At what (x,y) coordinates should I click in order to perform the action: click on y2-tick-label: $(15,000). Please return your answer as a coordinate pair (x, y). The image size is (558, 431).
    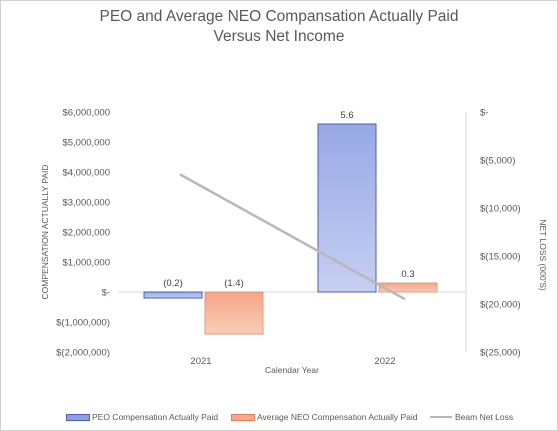
    Looking at the image, I should click on (500, 257).